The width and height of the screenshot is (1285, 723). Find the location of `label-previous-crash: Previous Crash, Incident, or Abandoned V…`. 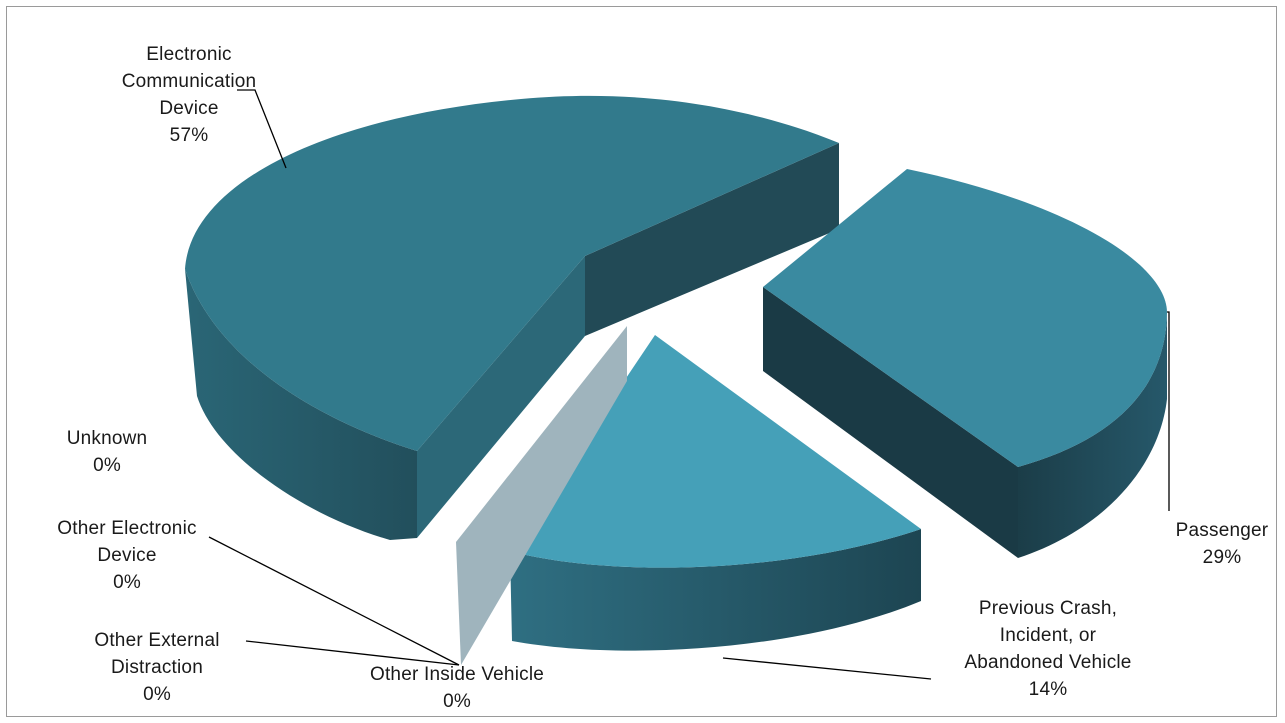

label-previous-crash: Previous Crash, Incident, or Abandoned V… is located at coordinates (1048, 649).